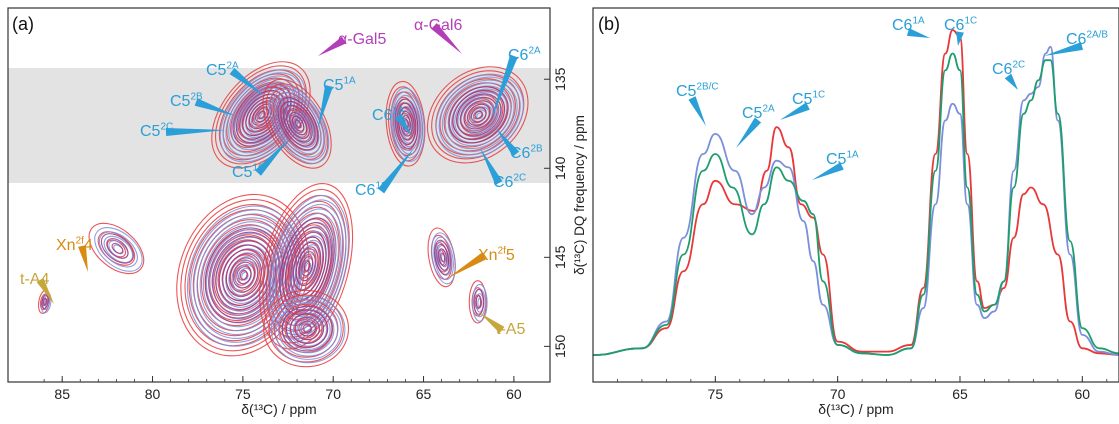 This screenshot has width=1119, height=424. I want to click on c6-2b-label: C62B, so click(526, 152).